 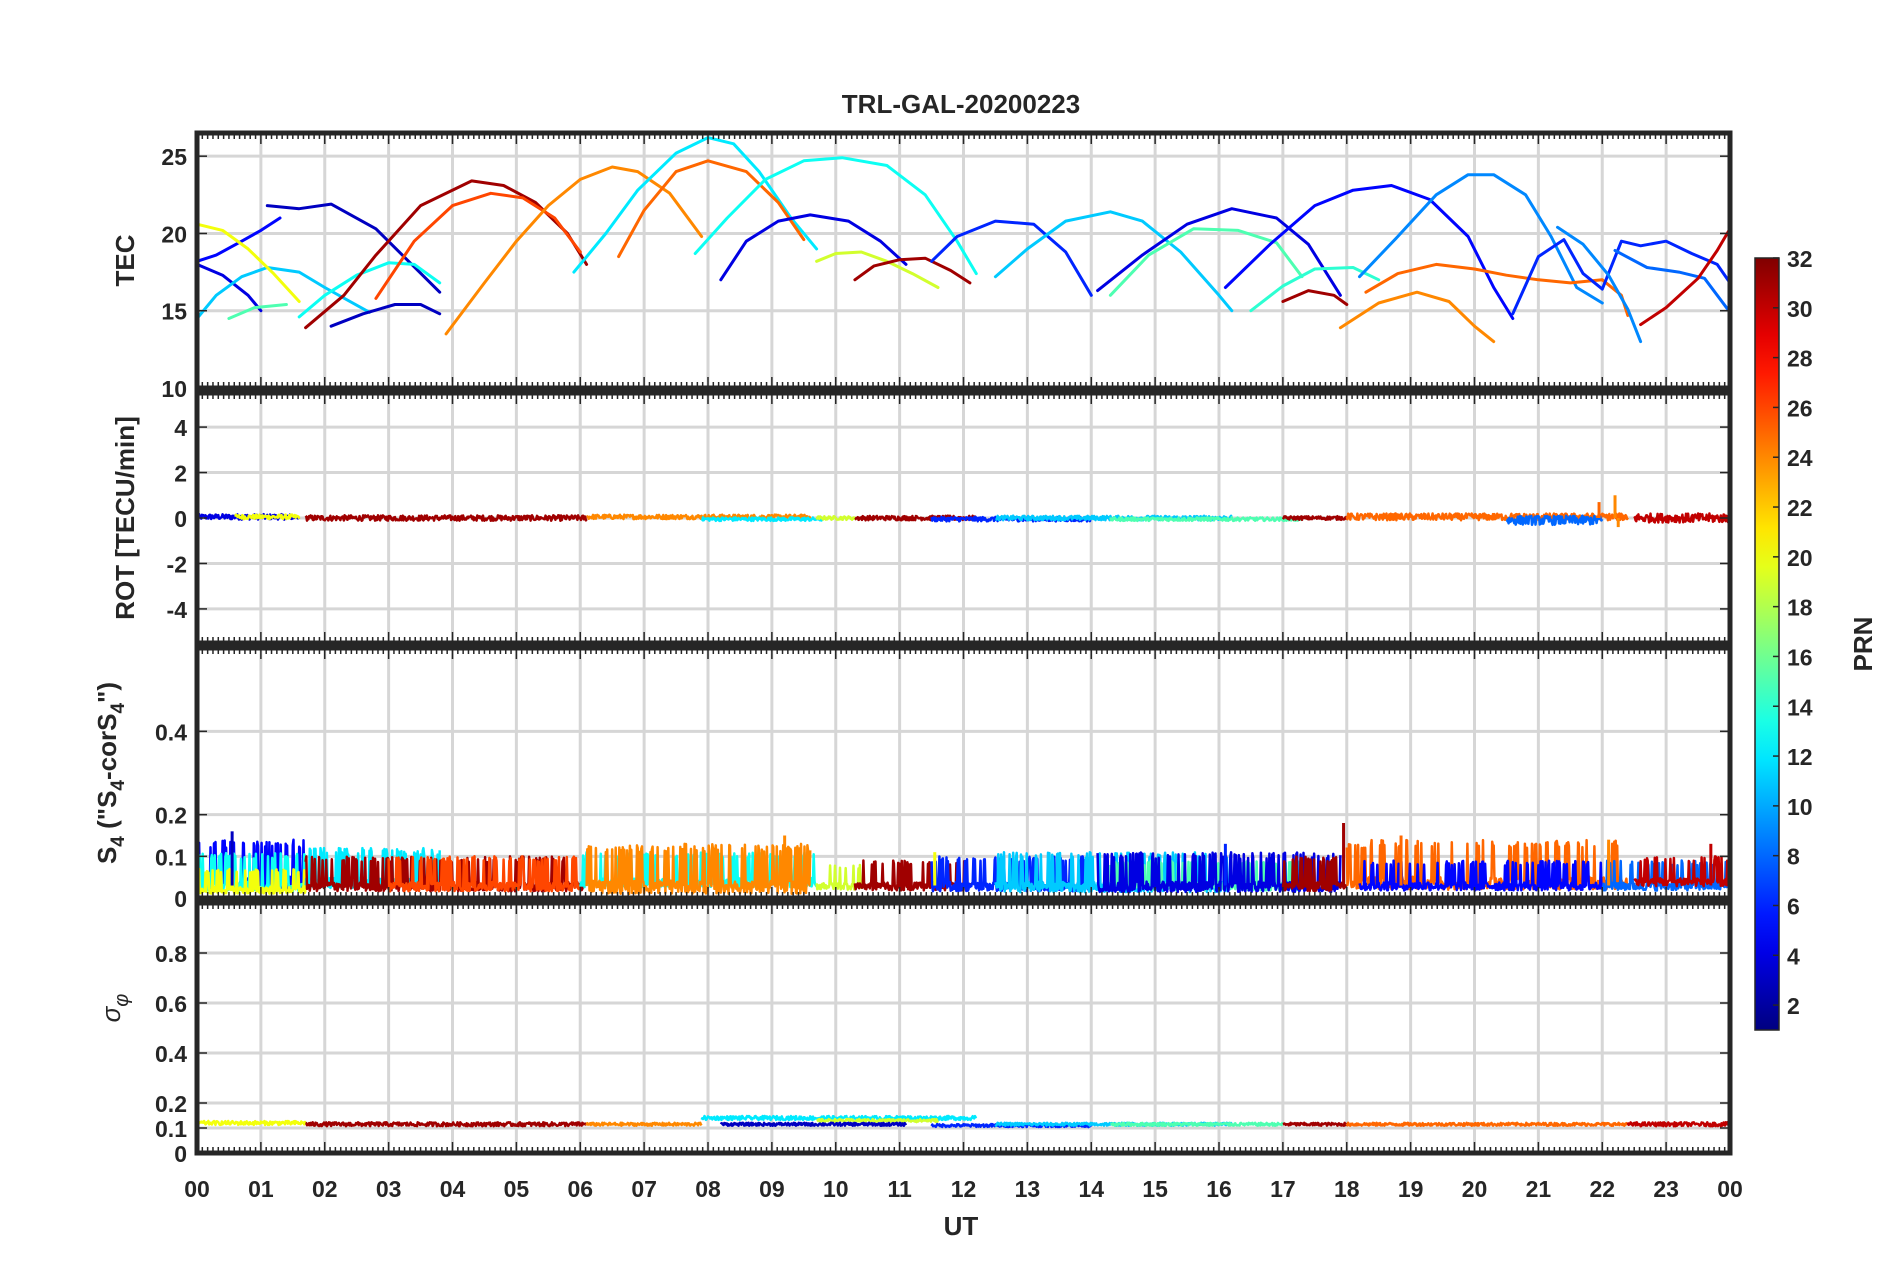 What do you see at coordinates (180, 428) in the screenshot?
I see `y-tick-label: 4` at bounding box center [180, 428].